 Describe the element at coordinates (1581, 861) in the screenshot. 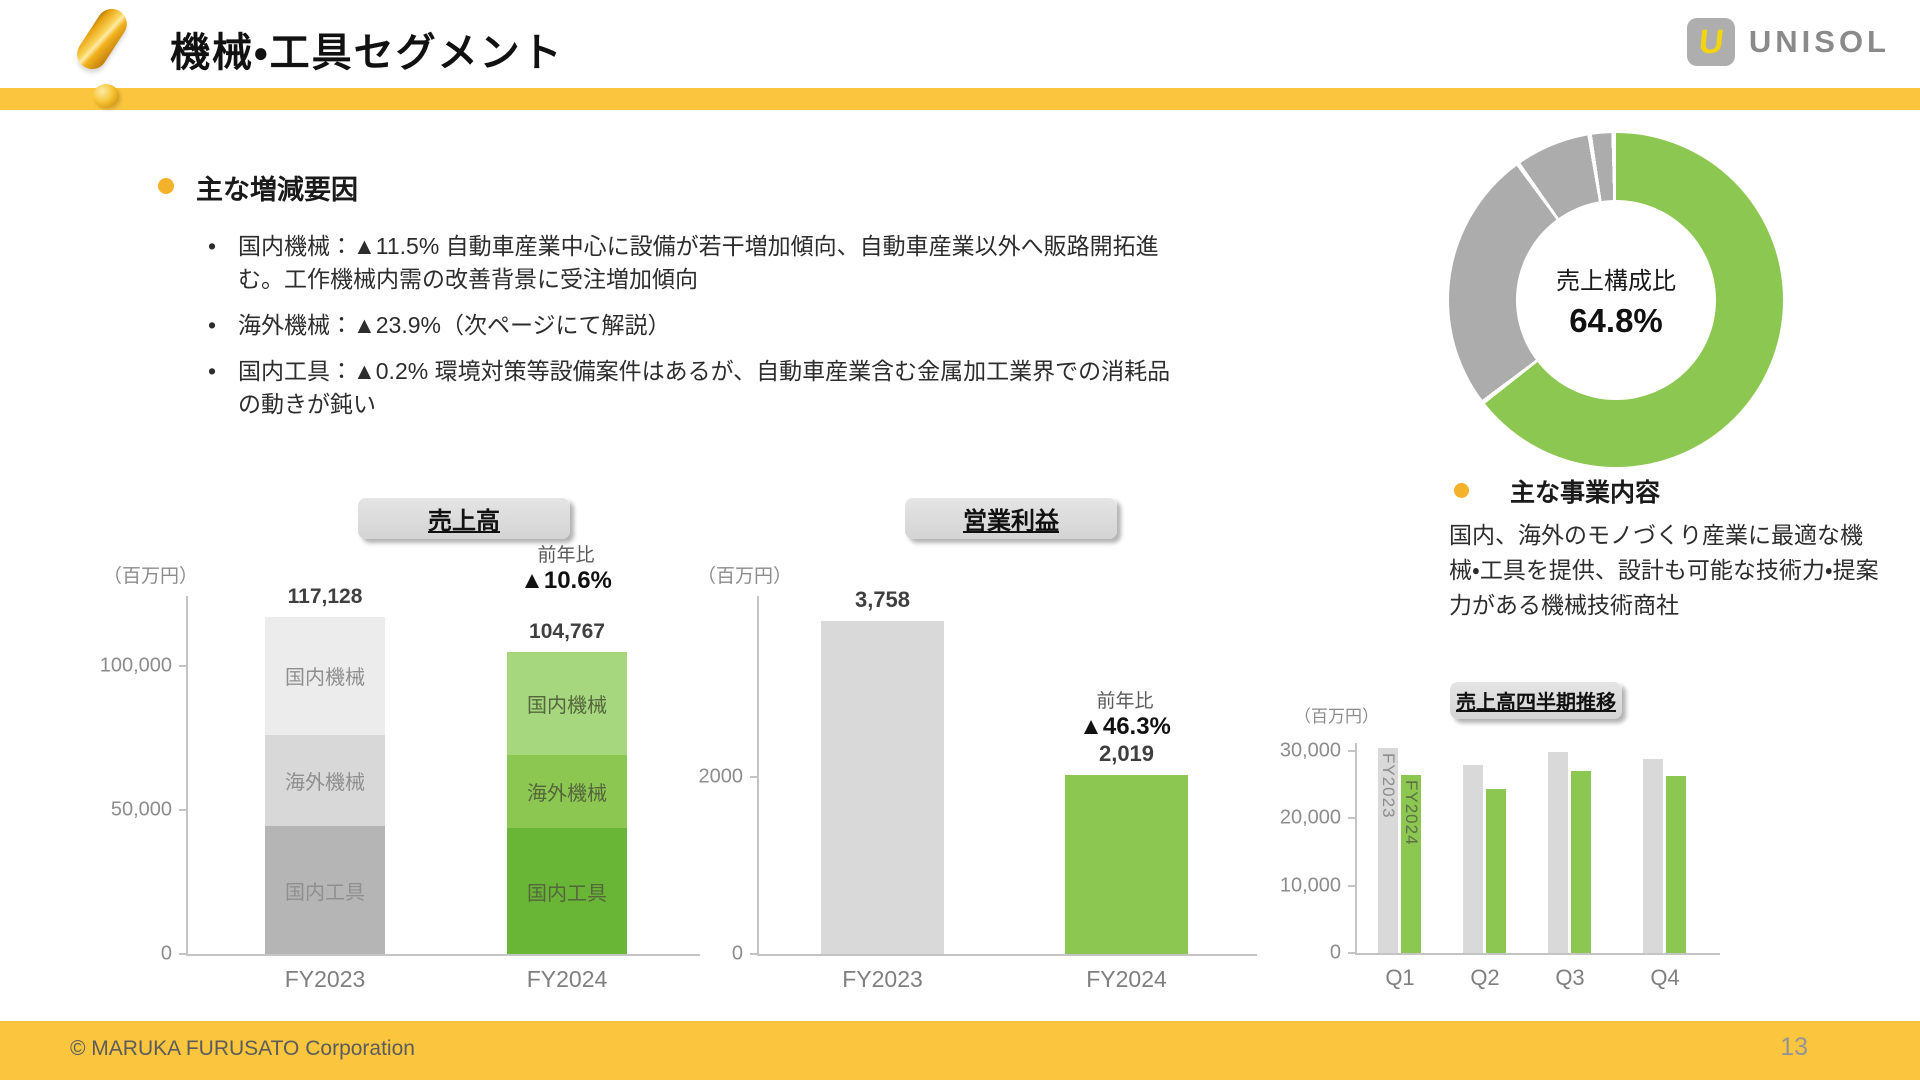

I see `bar-Q3-FY2024` at that location.